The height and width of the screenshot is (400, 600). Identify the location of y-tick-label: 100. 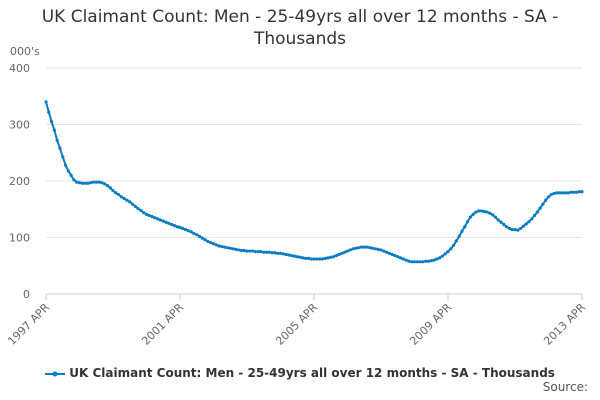
(19, 238).